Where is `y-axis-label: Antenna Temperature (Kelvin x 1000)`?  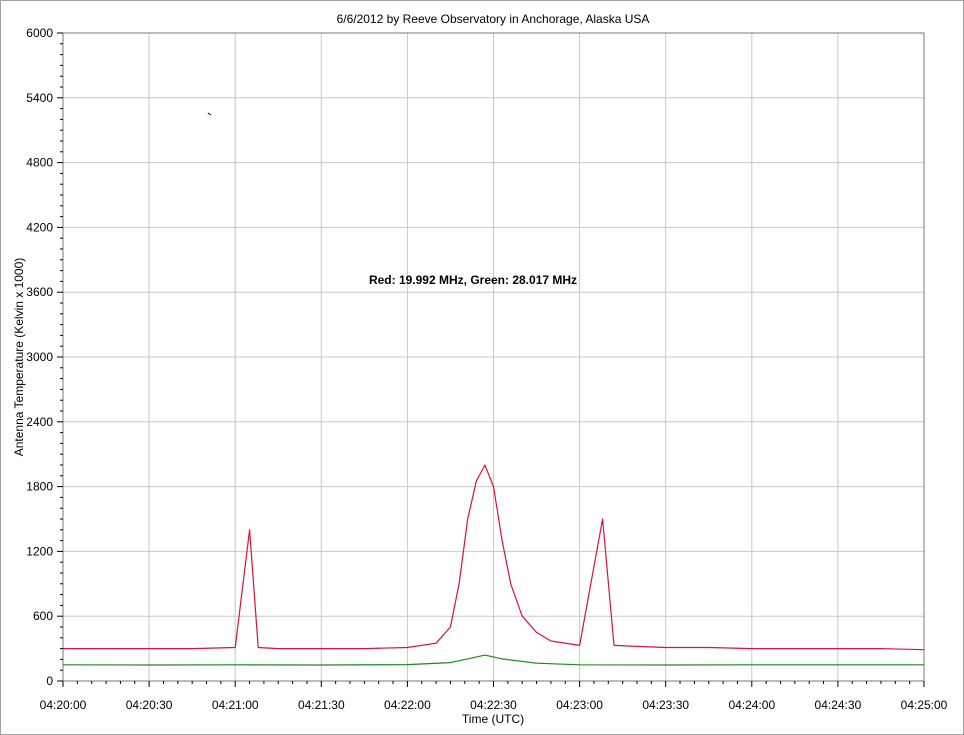
y-axis-label: Antenna Temperature (Kelvin x 1000) is located at coordinates (19, 357).